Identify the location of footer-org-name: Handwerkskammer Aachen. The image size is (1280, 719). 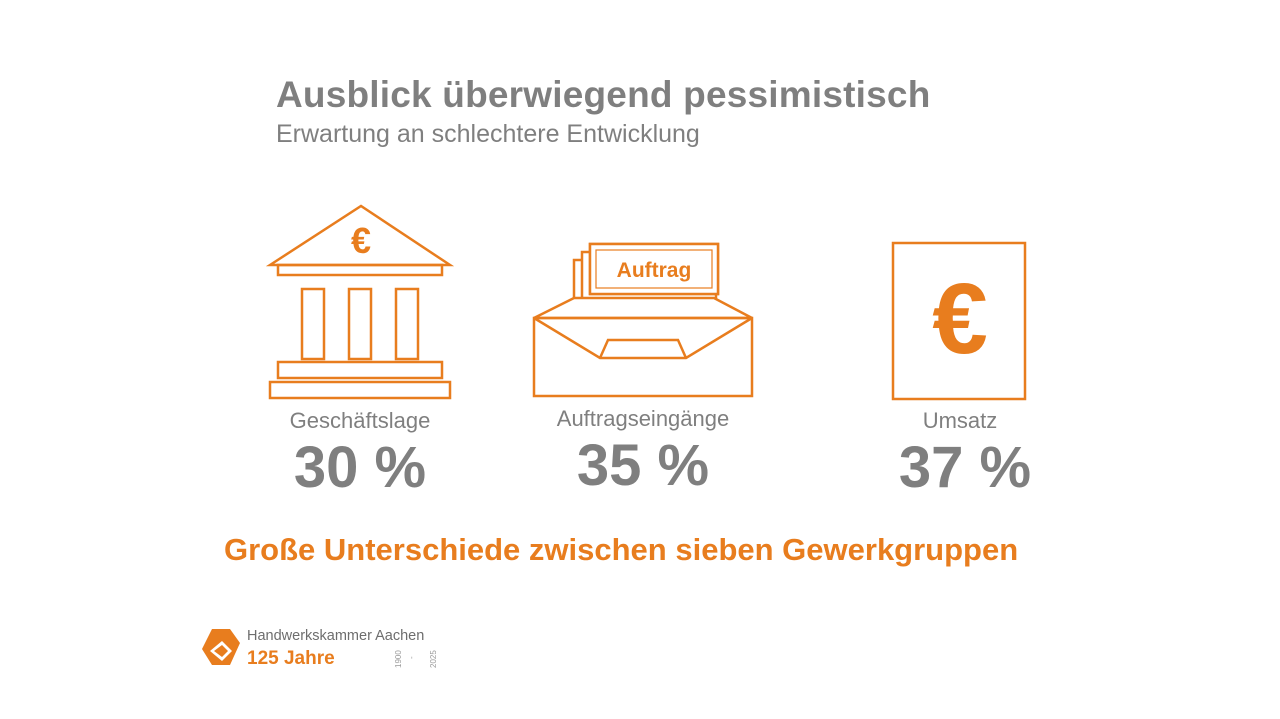
(336, 636).